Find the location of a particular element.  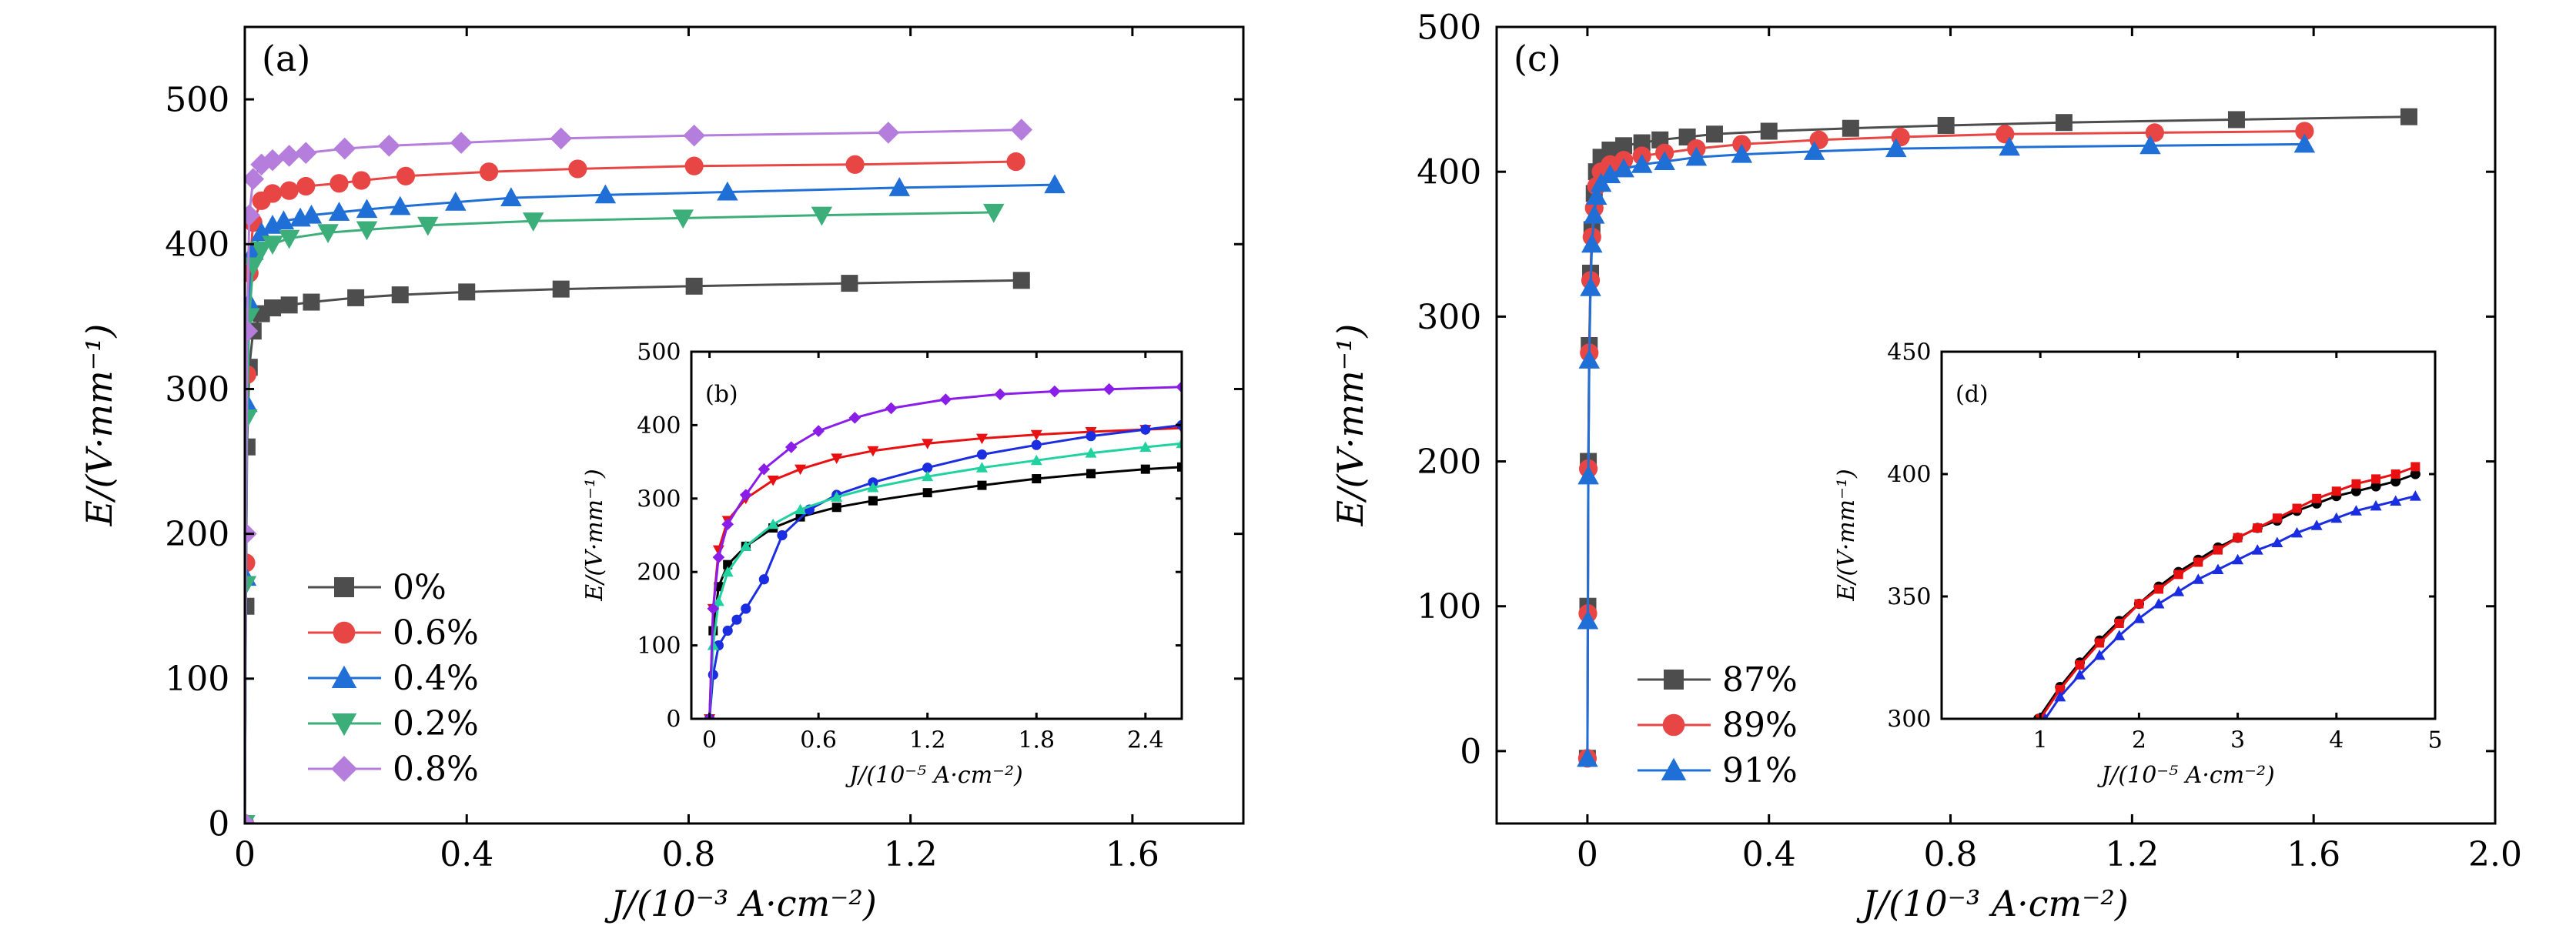

panel-label: (c) is located at coordinates (1538, 58).